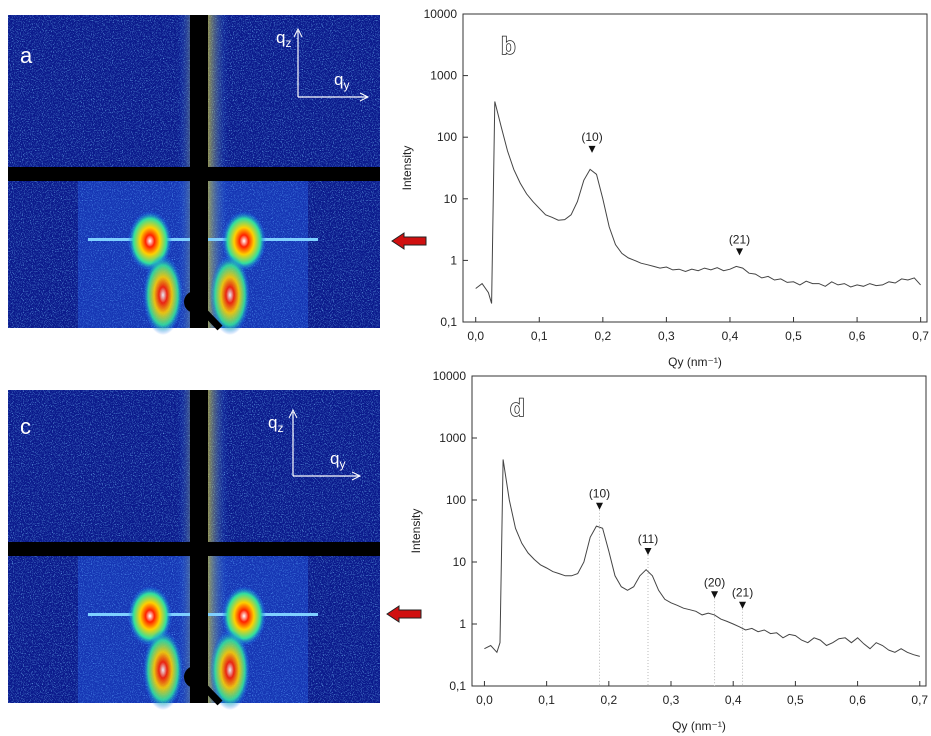 The height and width of the screenshot is (736, 931). What do you see at coordinates (508, 46) in the screenshot?
I see `panel-label: b` at bounding box center [508, 46].